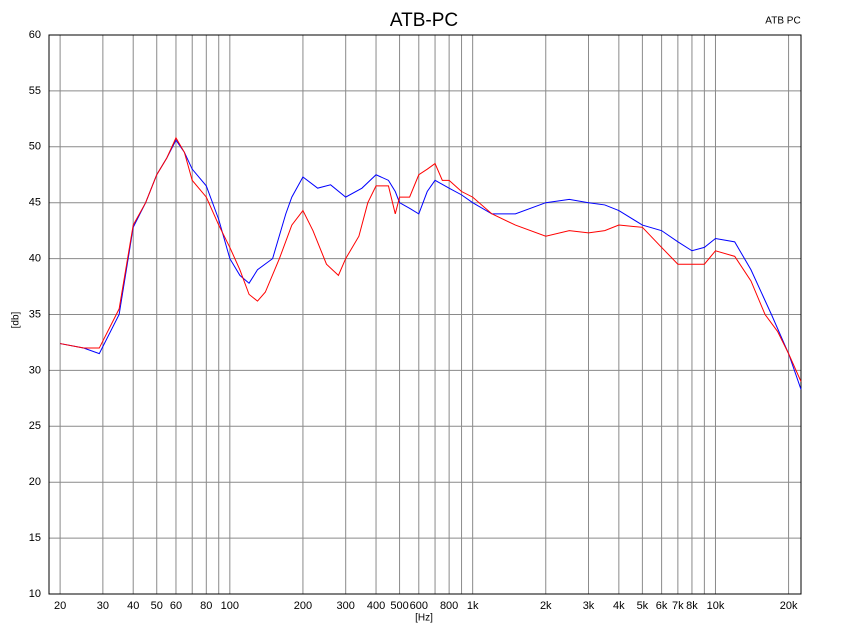  What do you see at coordinates (35, 259) in the screenshot?
I see `y-tick-label: 40` at bounding box center [35, 259].